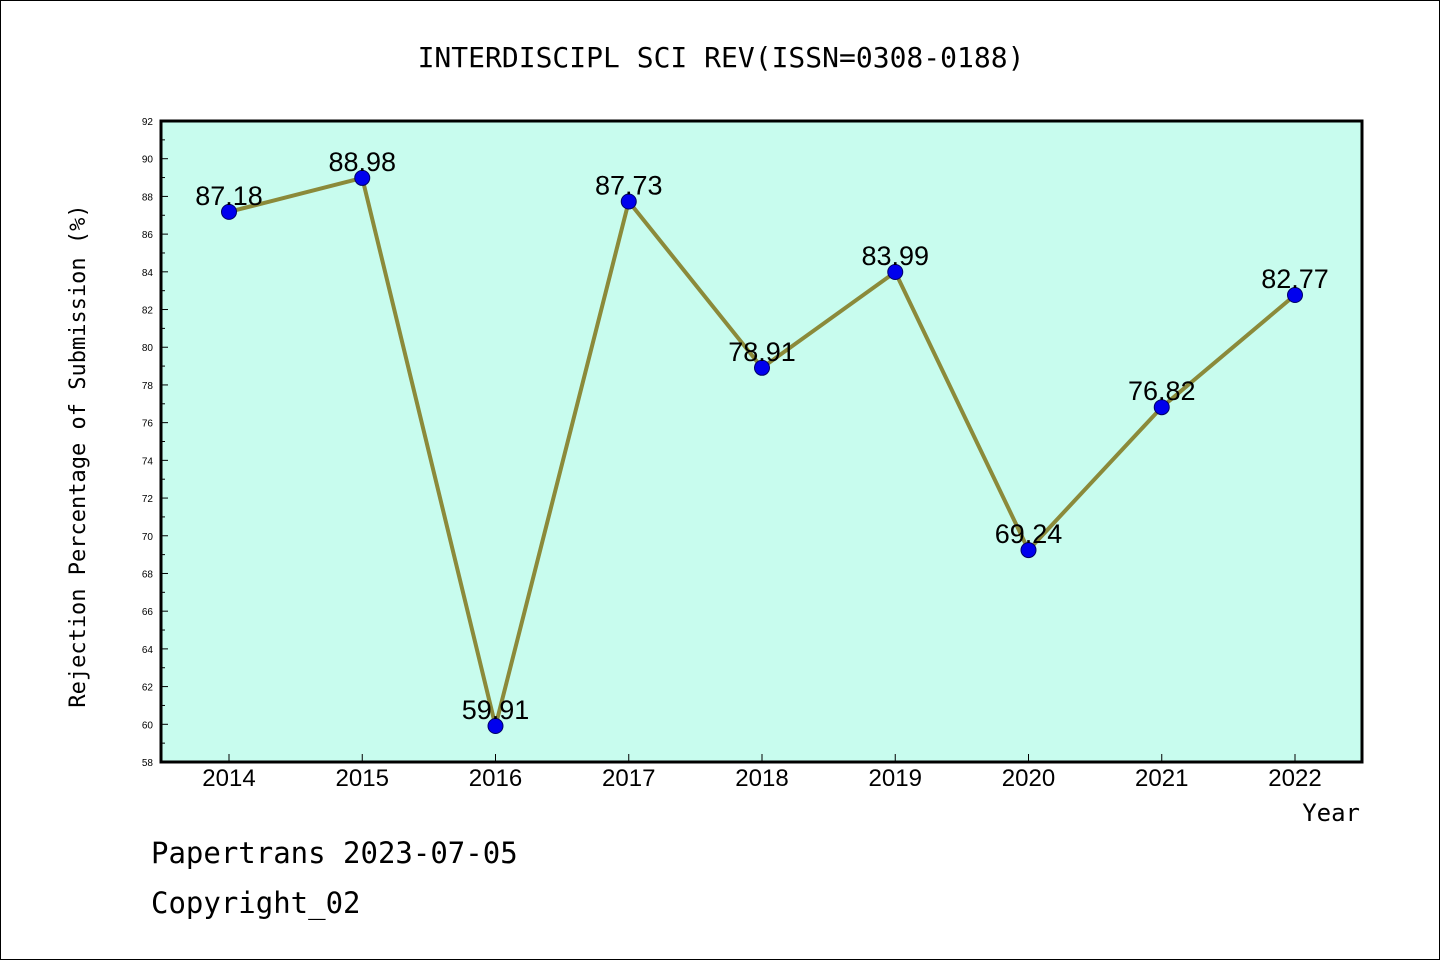 This screenshot has width=1440, height=961. What do you see at coordinates (721, 57) in the screenshot?
I see `chart-title: INTERDISCIPL SCI REV(ISSN=0308-0188)` at bounding box center [721, 57].